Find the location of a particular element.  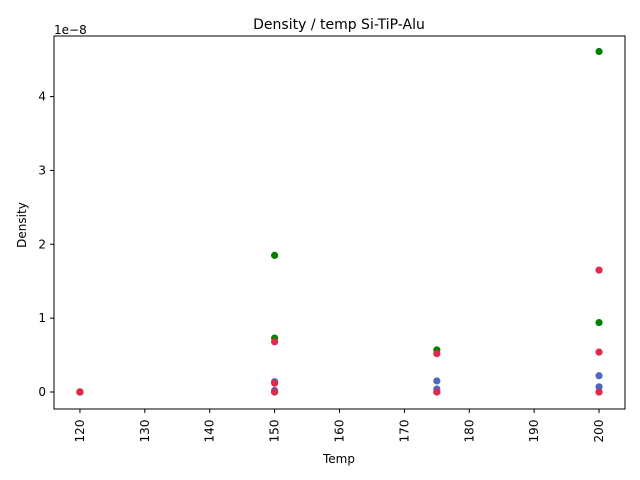

x-tick-label: 180 is located at coordinates (469, 431).